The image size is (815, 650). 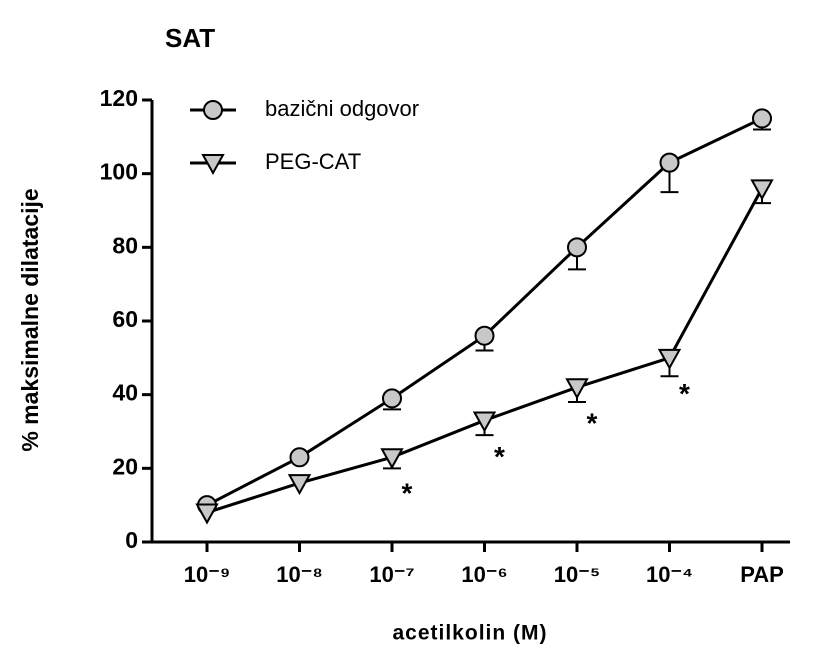 I want to click on y-tick-label: 100, so click(x=119, y=172).